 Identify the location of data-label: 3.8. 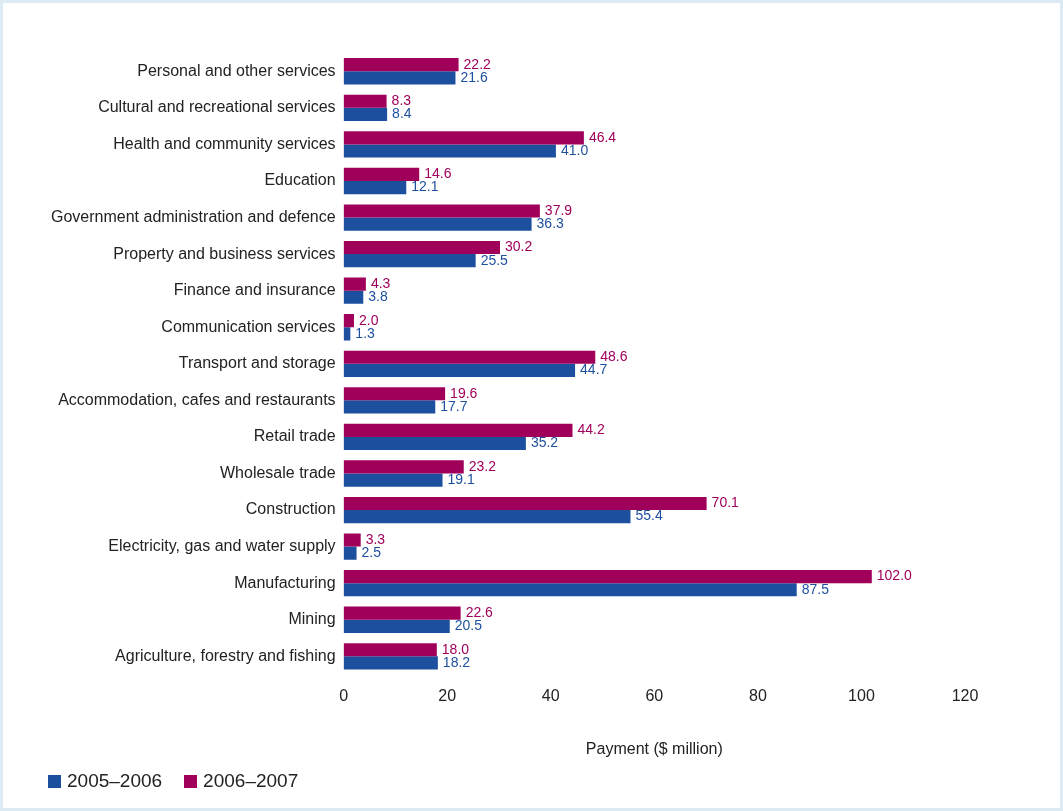
(378, 296).